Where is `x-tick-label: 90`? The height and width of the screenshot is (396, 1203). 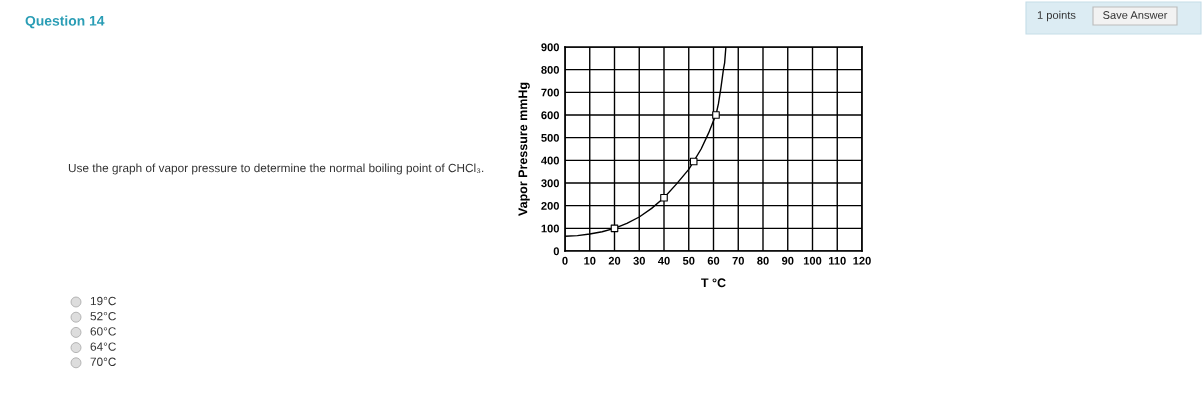 x-tick-label: 90 is located at coordinates (787, 260).